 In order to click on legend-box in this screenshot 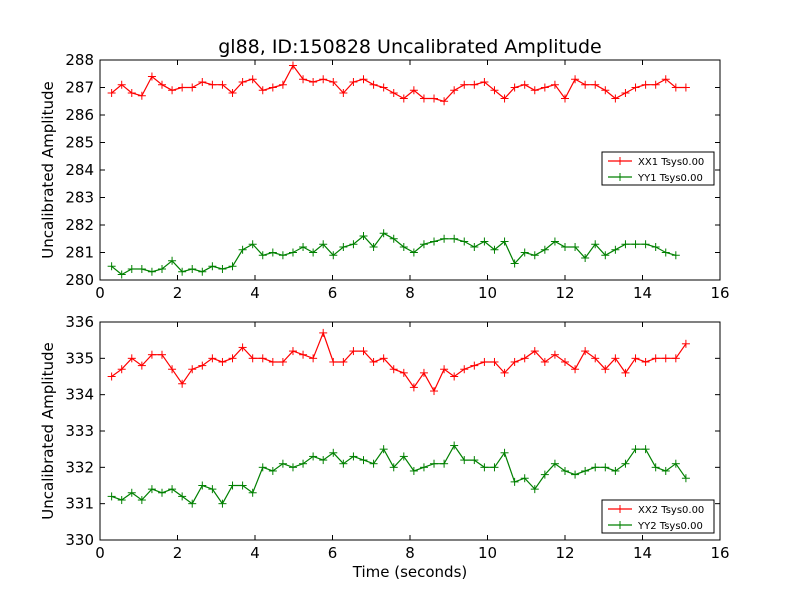, I will do `click(658, 168)`.